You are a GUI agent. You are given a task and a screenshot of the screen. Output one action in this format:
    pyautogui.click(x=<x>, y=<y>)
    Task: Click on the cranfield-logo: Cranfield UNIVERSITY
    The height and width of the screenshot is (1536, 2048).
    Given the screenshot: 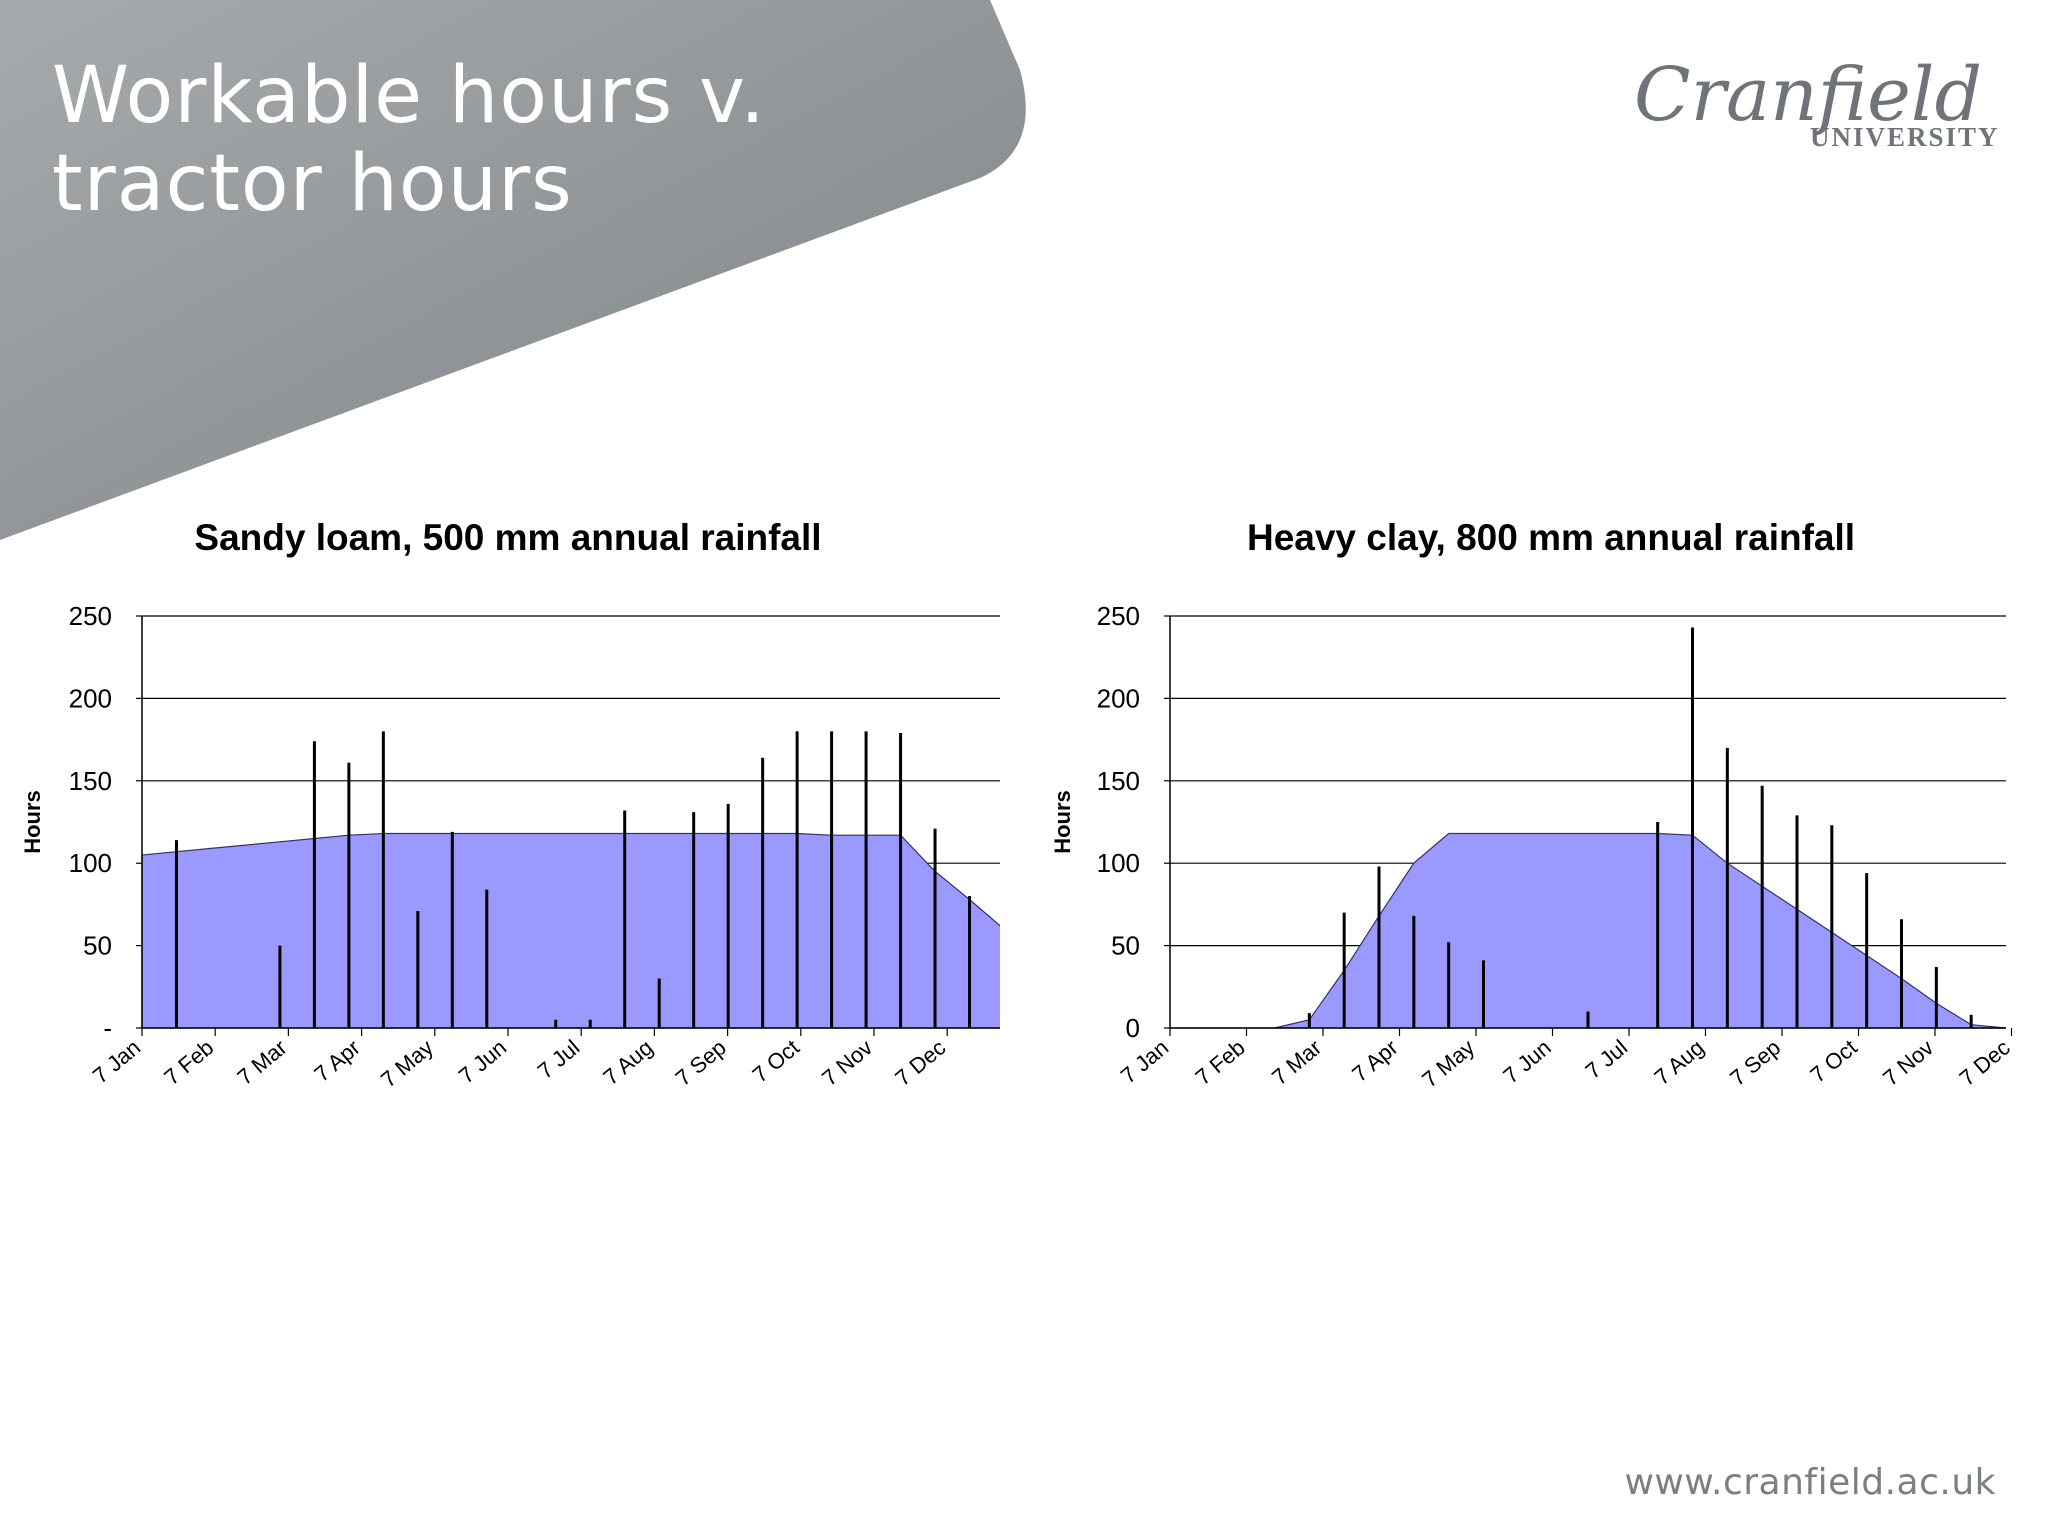 What is the action you would take?
    pyautogui.click(x=1814, y=107)
    